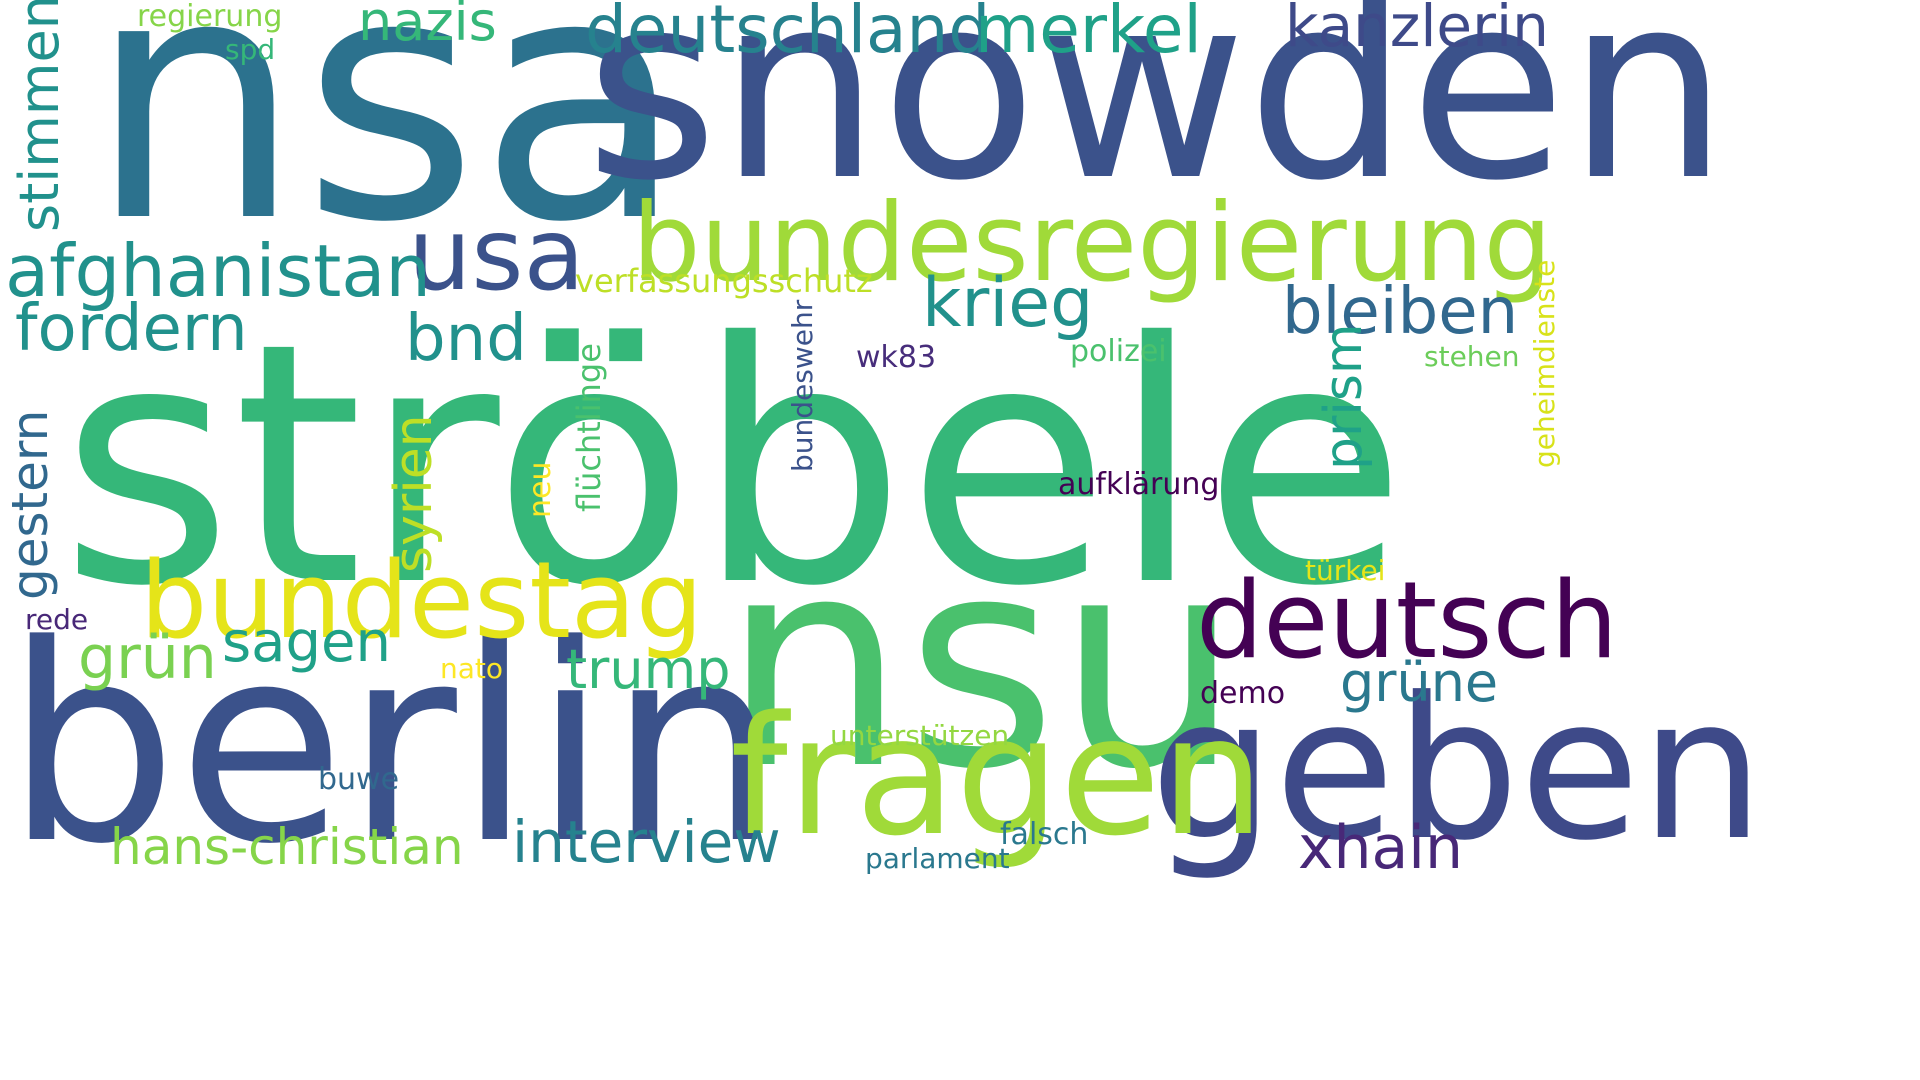 This screenshot has height=1080, width=1920. I want to click on word-nato: nato, so click(472, 668).